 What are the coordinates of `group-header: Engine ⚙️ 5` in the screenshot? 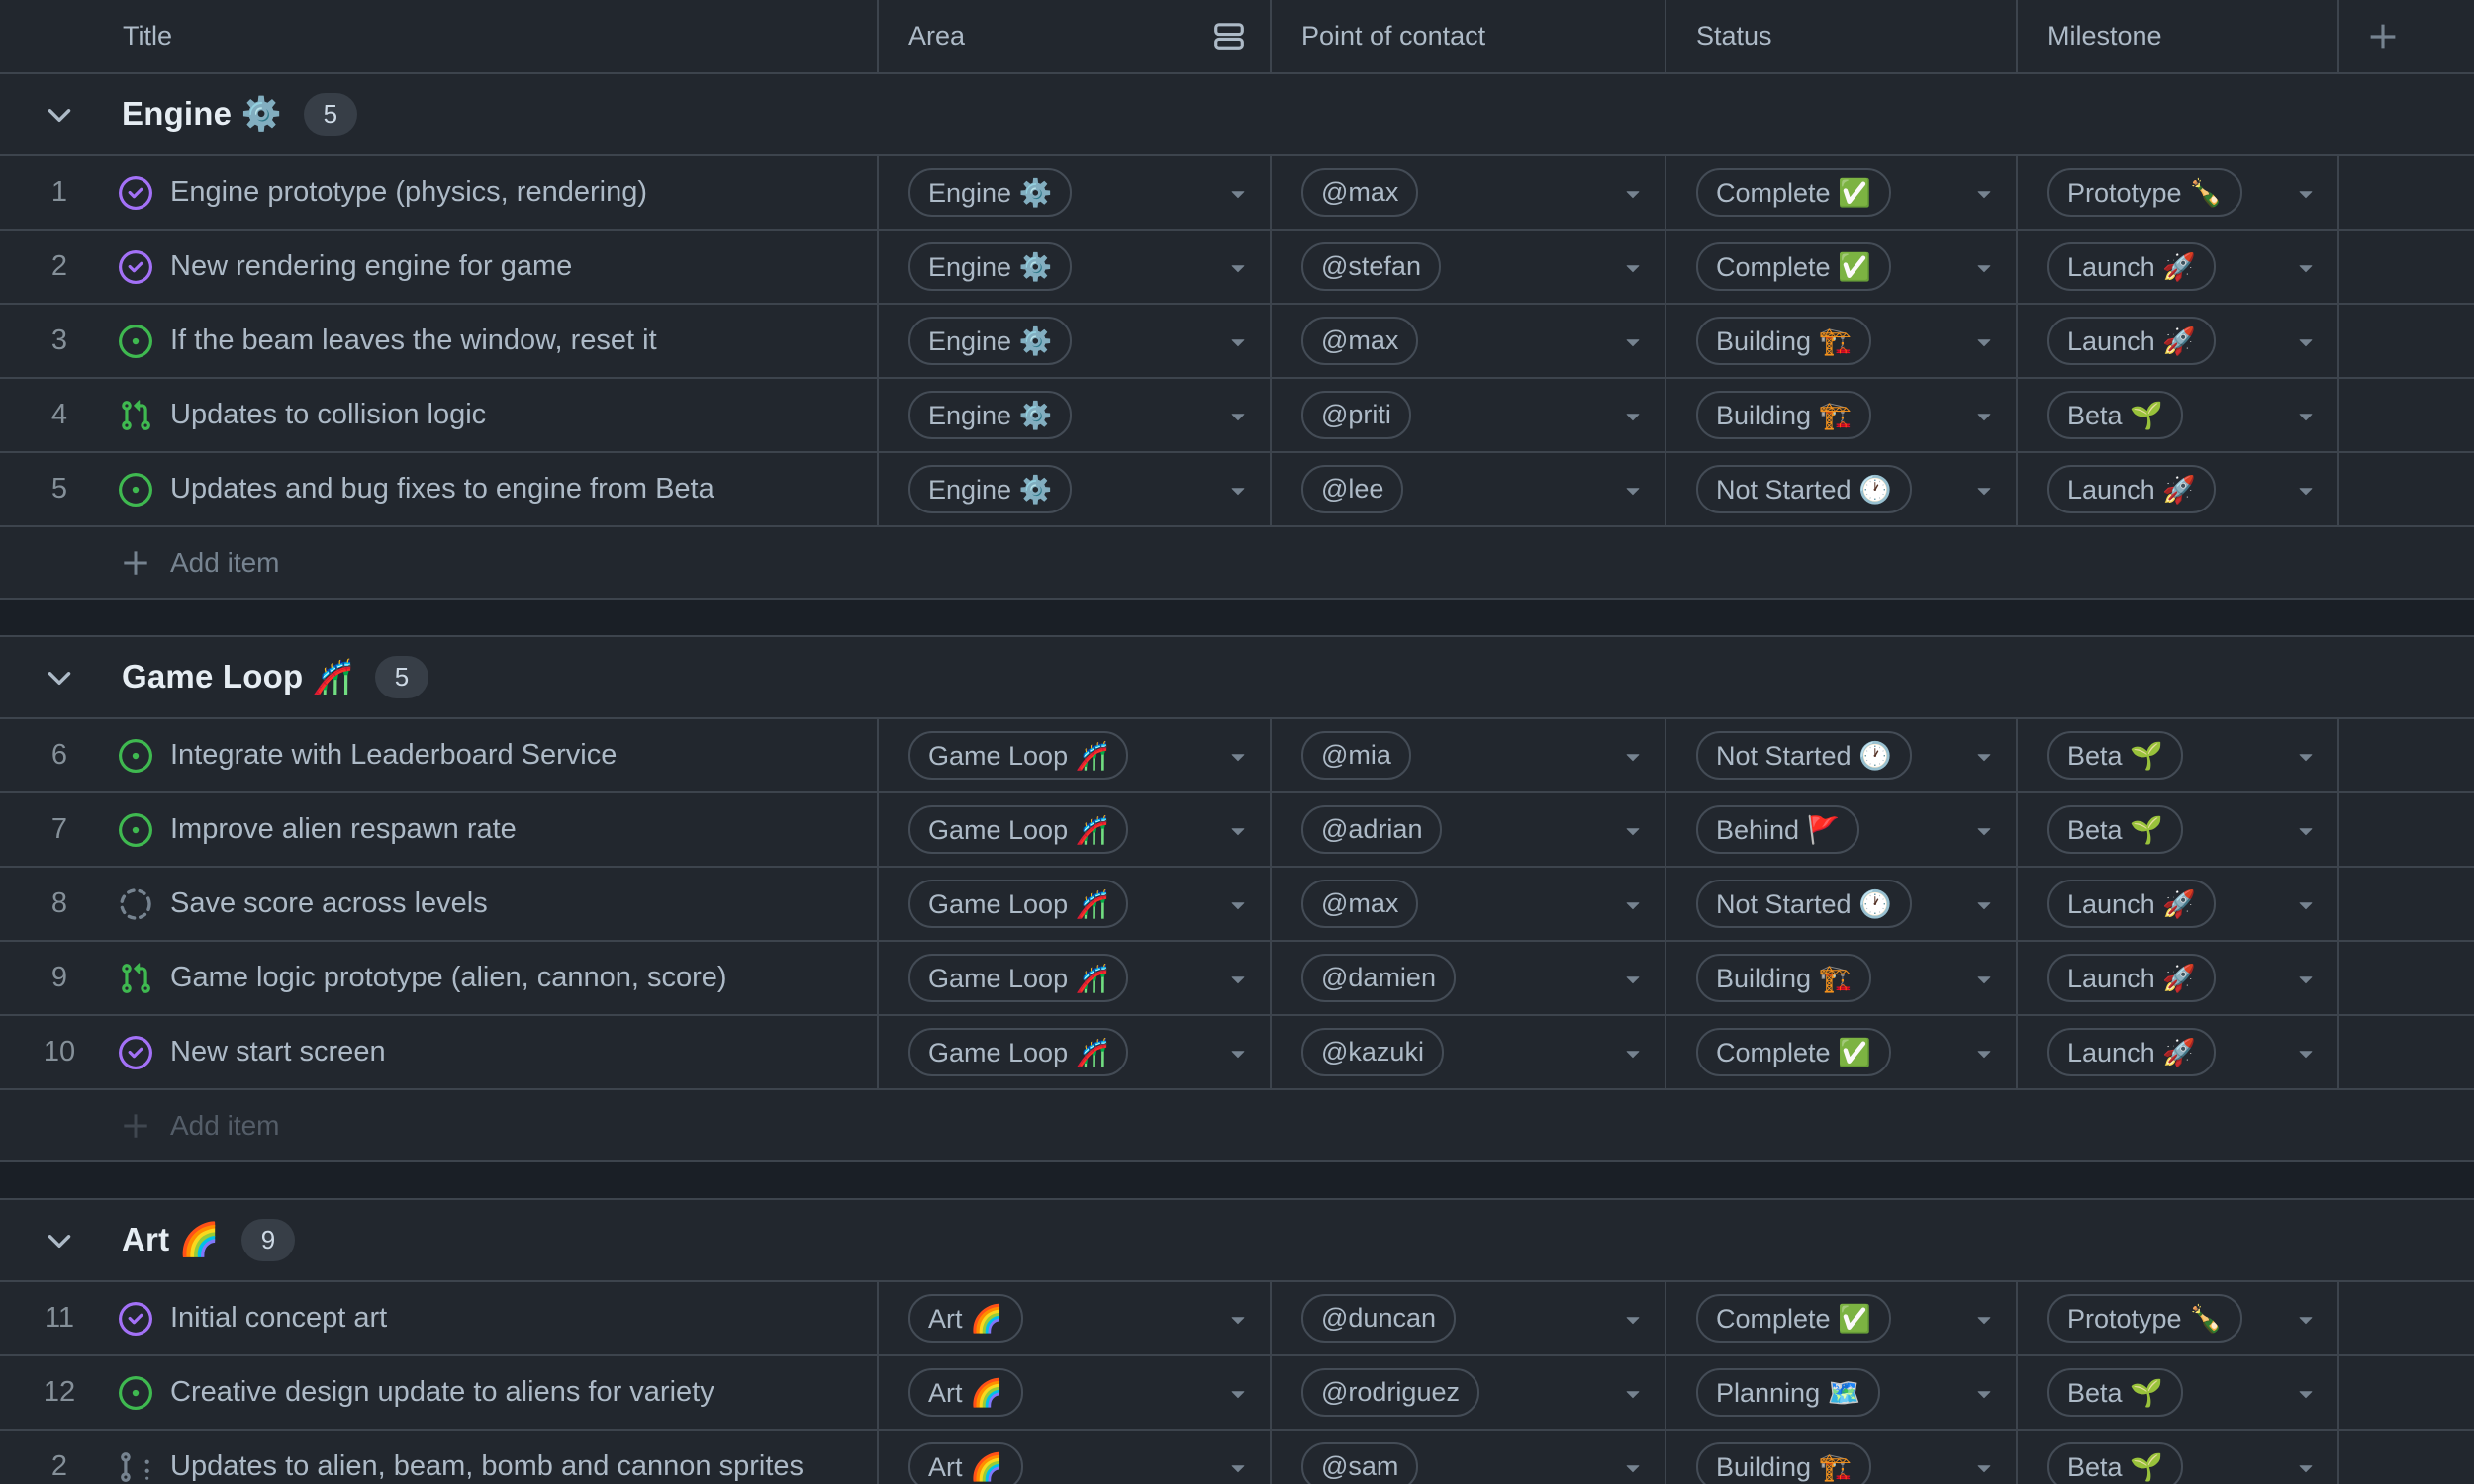 It's located at (1237, 115).